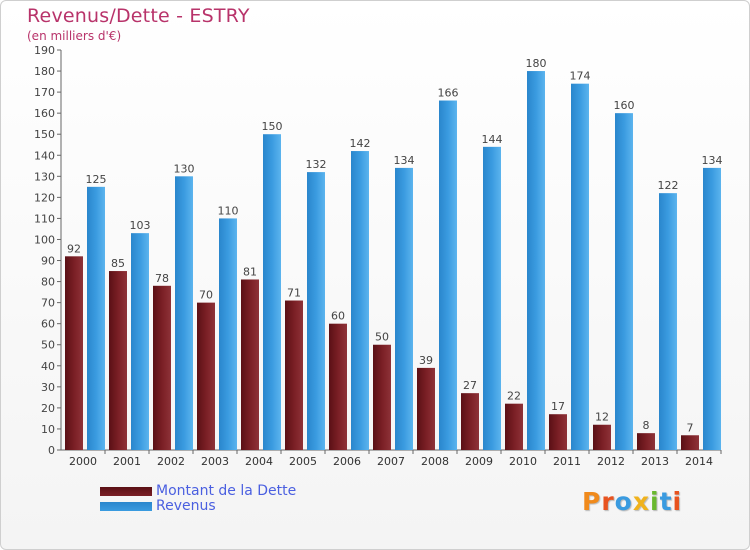 The width and height of the screenshot is (750, 550). I want to click on data-label-dette: 92, so click(74, 248).